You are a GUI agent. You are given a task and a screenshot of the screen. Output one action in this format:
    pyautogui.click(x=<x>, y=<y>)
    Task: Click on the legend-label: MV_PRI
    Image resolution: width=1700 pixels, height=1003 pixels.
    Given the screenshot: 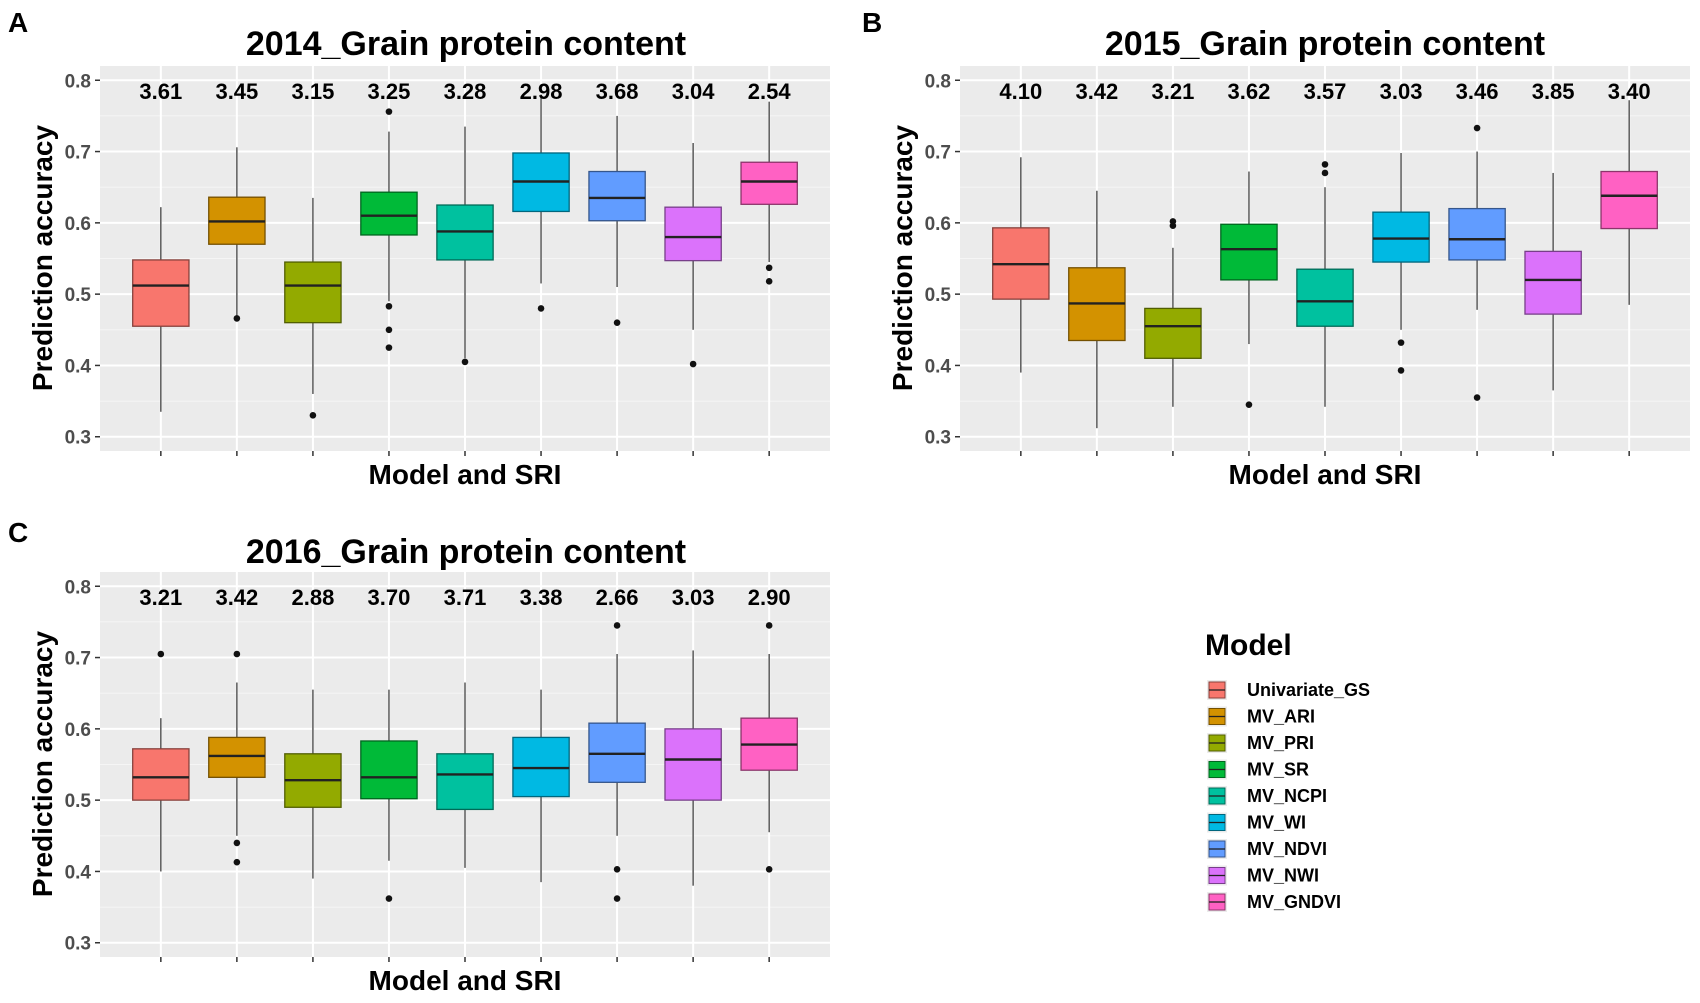 What is the action you would take?
    pyautogui.click(x=1280, y=743)
    